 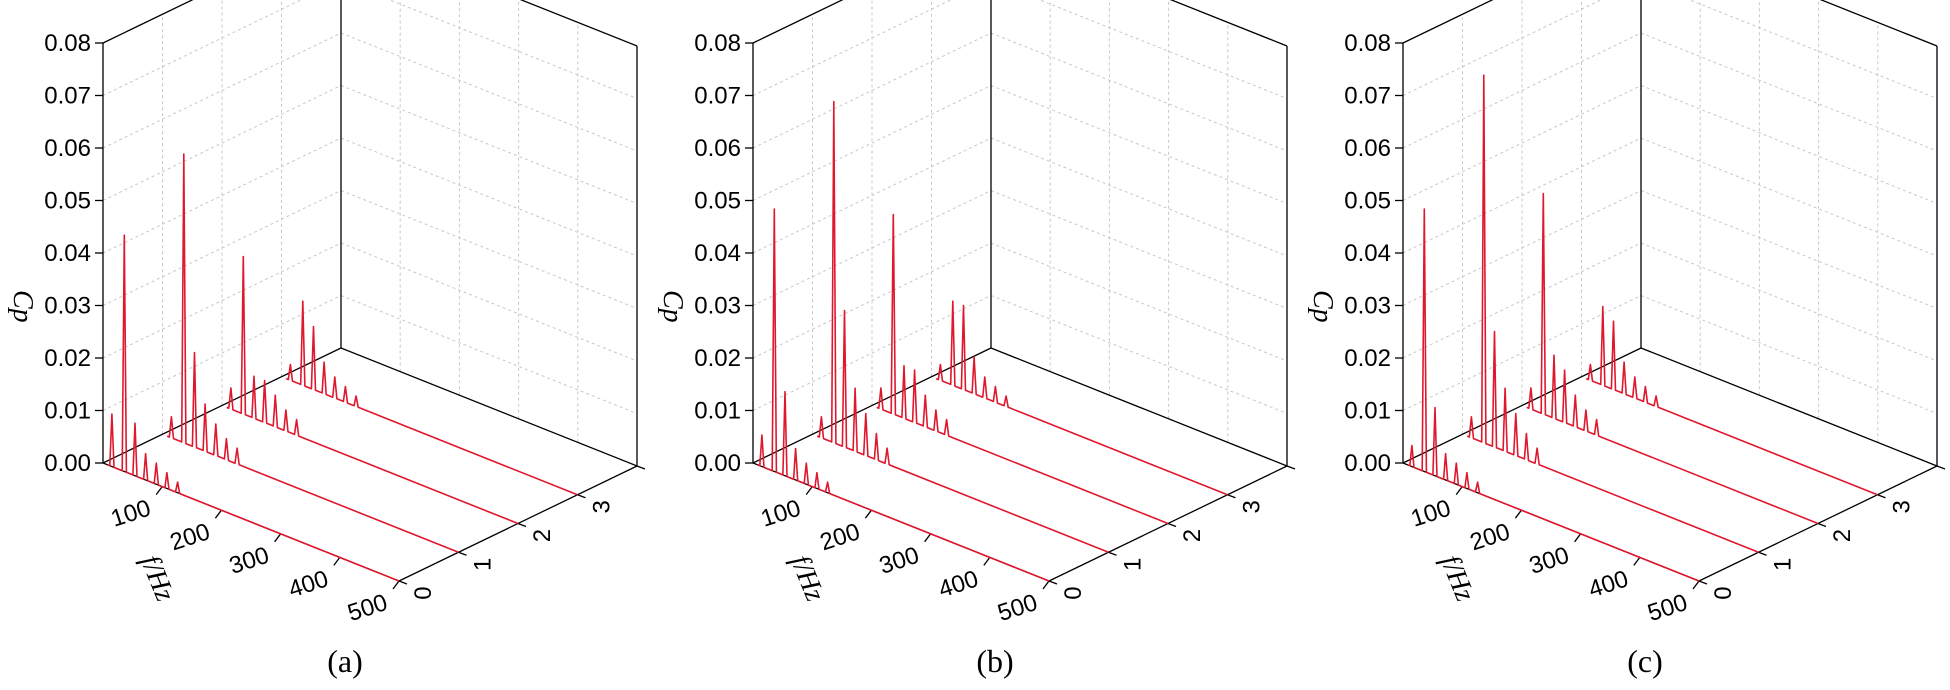 I want to click on z-tick-label: 0.07, so click(x=1367, y=96).